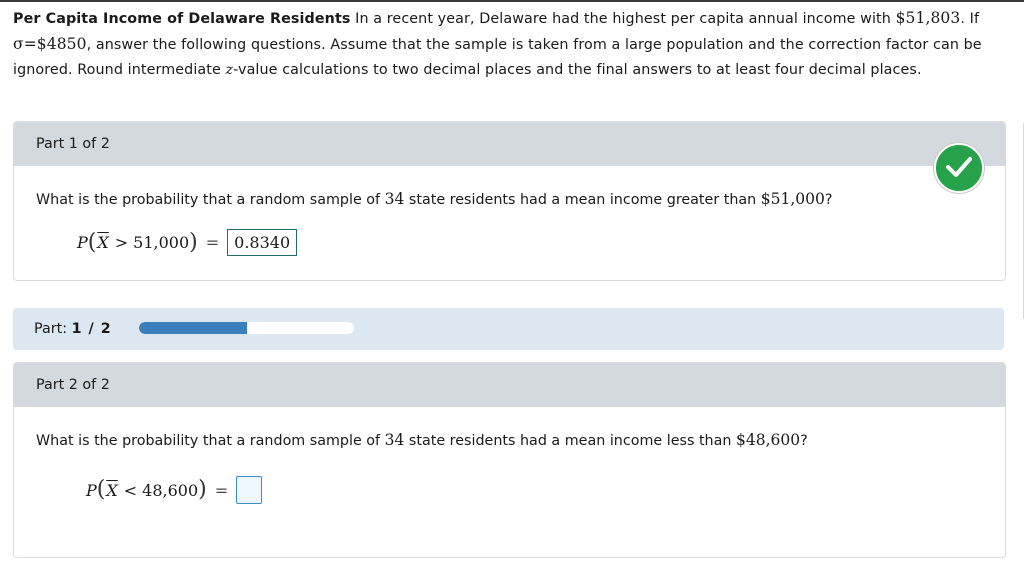 This screenshot has height=565, width=1024. Describe the element at coordinates (174, 490) in the screenshot. I see `part-2-expression: P ( X < 48,600 ) =` at that location.